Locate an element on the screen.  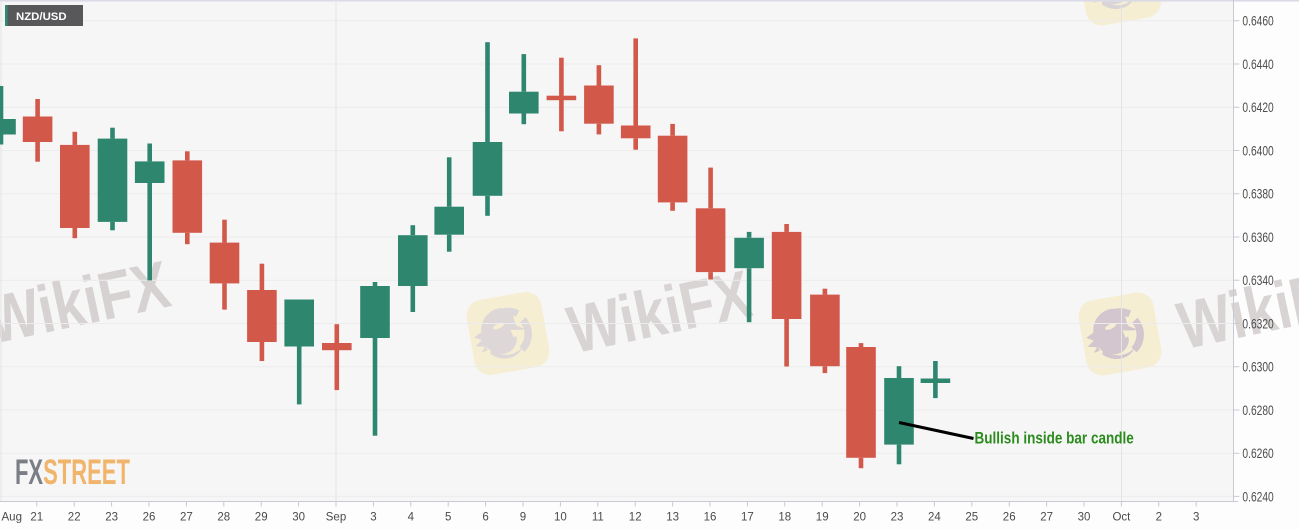
svg-text: 9 is located at coordinates (523, 518).